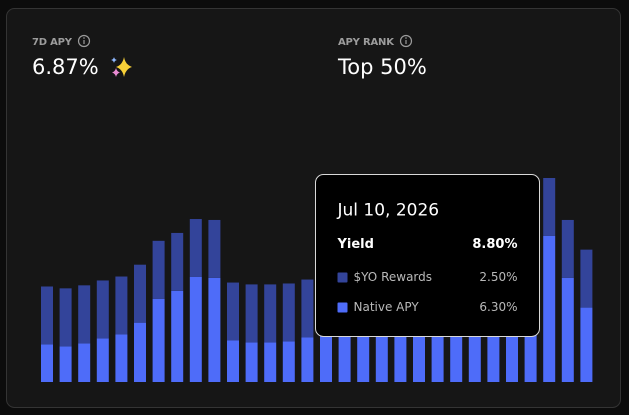  Describe the element at coordinates (498, 277) in the screenshot. I see `legend-value: 2.50%` at that location.